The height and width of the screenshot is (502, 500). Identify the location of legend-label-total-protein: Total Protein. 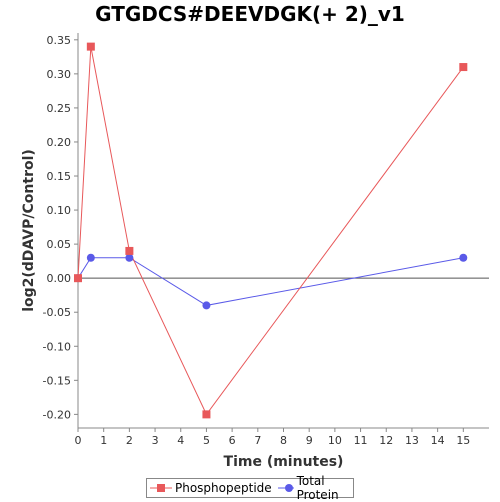
(317, 488).